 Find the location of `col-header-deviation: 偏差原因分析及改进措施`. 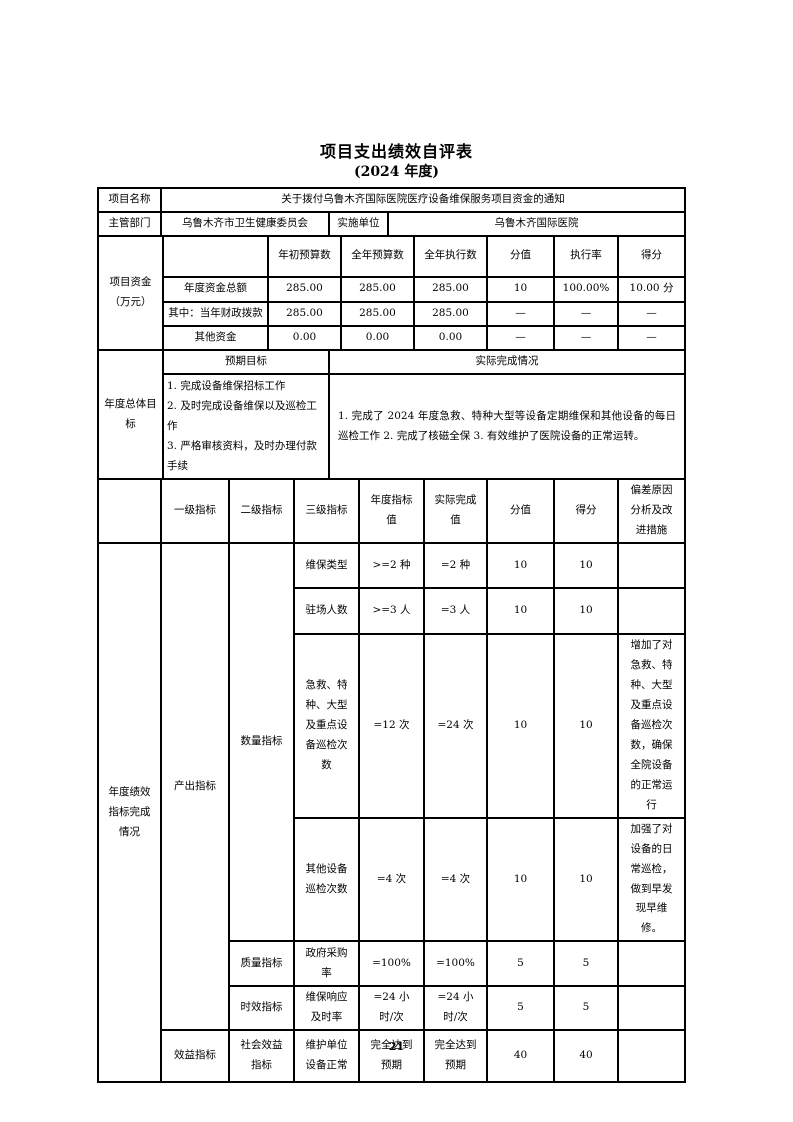

col-header-deviation: 偏差原因分析及改进措施 is located at coordinates (651, 511).